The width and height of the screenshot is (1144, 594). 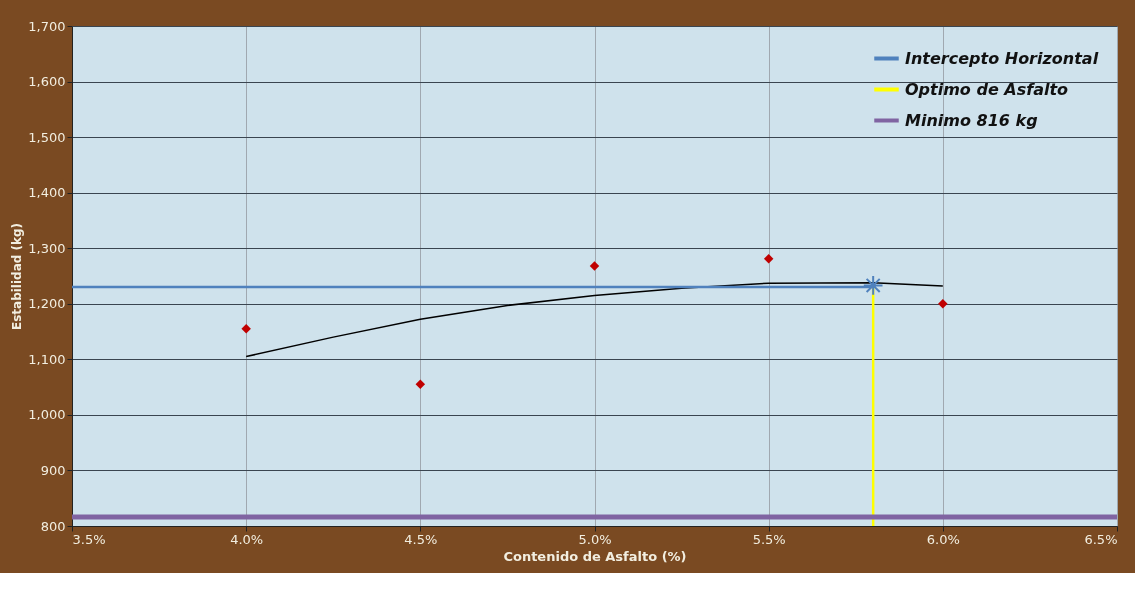 What do you see at coordinates (971, 120) in the screenshot?
I see `legend-label: Minimo 816 kg` at bounding box center [971, 120].